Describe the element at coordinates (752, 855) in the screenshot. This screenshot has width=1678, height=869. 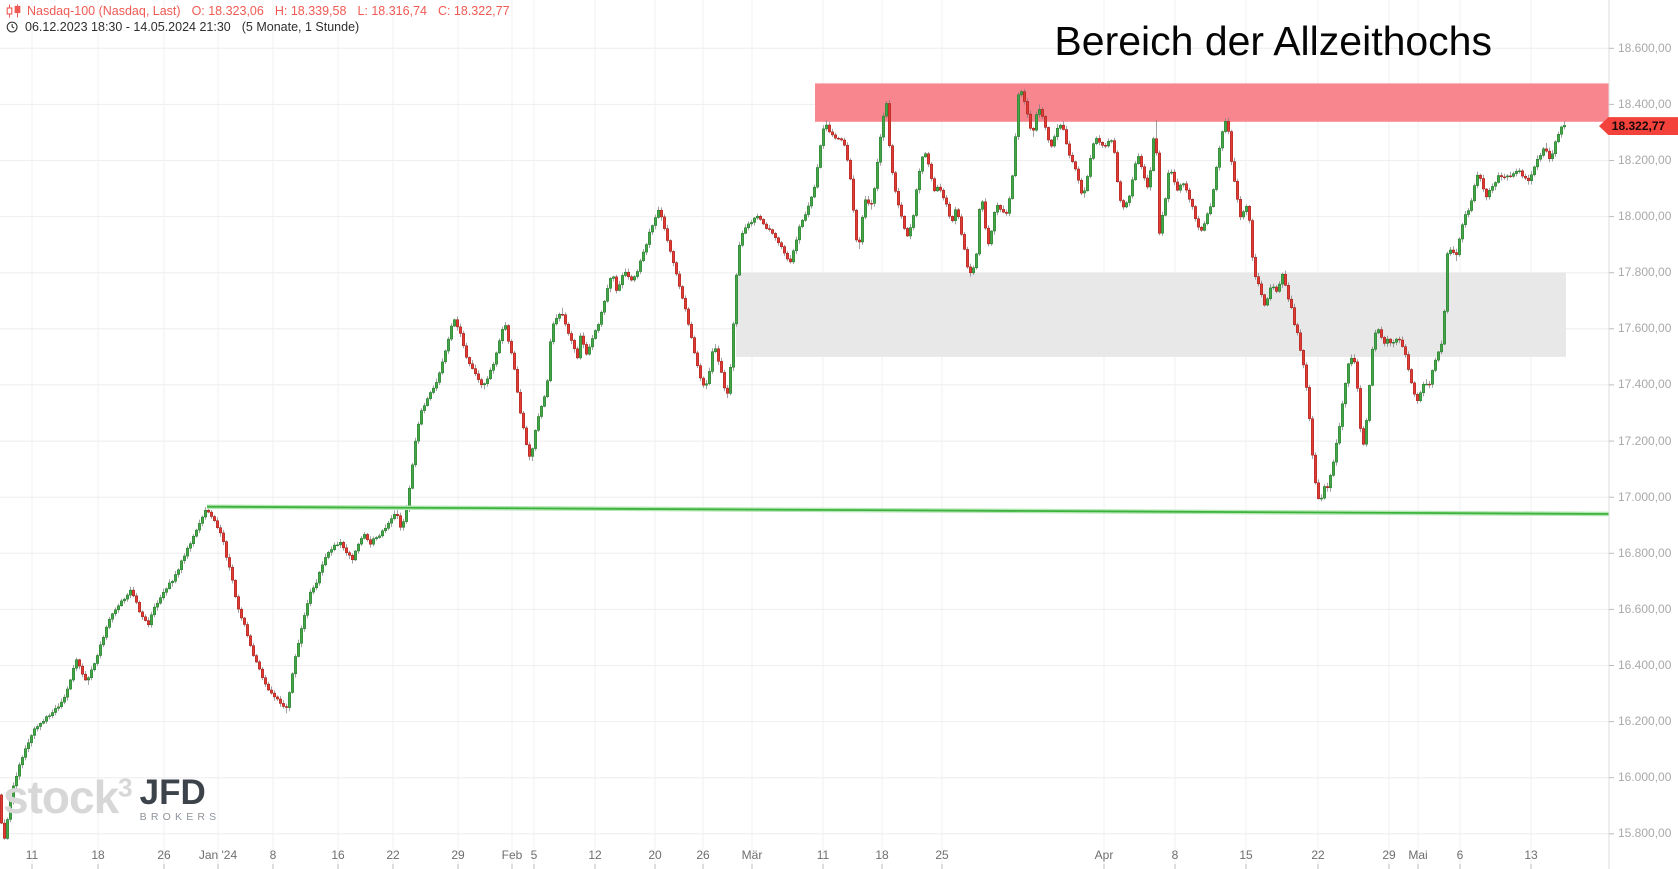
I see `x-axis-label: Mär` at that location.